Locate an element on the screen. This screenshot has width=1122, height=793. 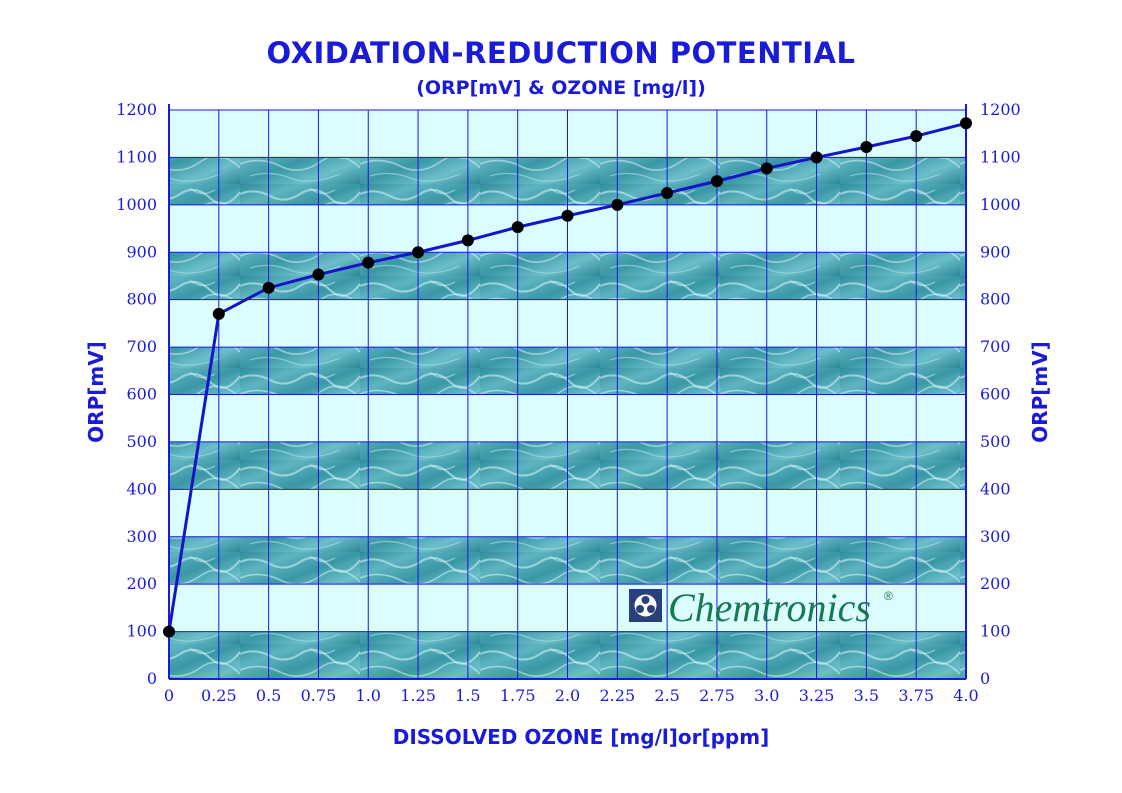
x-tick-label: 2.75 is located at coordinates (717, 695).